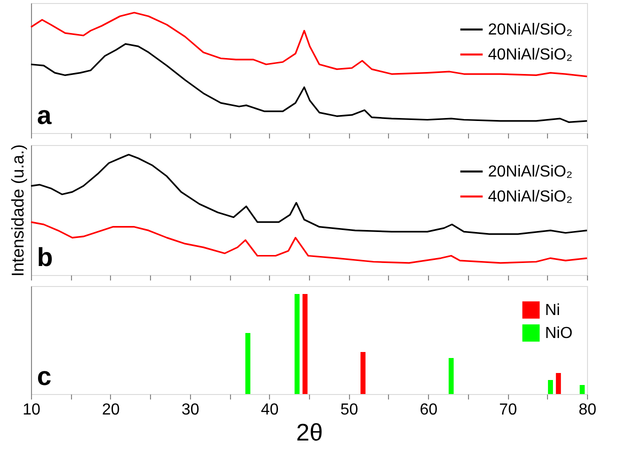  Describe the element at coordinates (309, 433) in the screenshot. I see `x-axis-title: 2θ` at that location.